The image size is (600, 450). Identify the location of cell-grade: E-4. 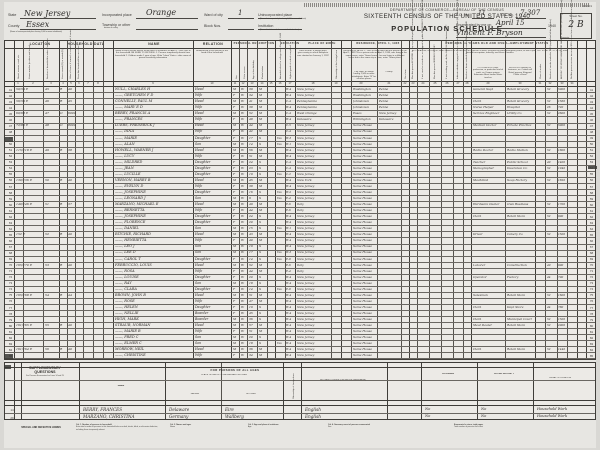
(288, 270).